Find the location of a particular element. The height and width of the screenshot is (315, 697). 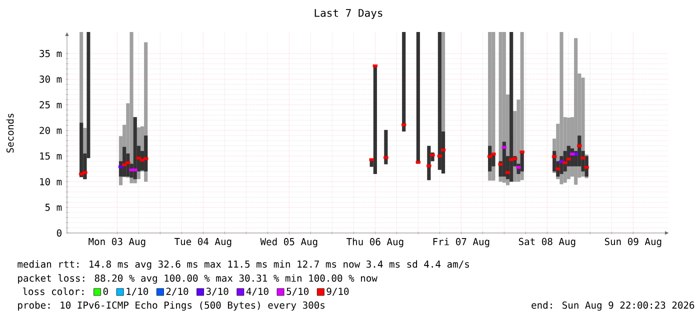

y-tick-label: 10 m is located at coordinates (51, 182).